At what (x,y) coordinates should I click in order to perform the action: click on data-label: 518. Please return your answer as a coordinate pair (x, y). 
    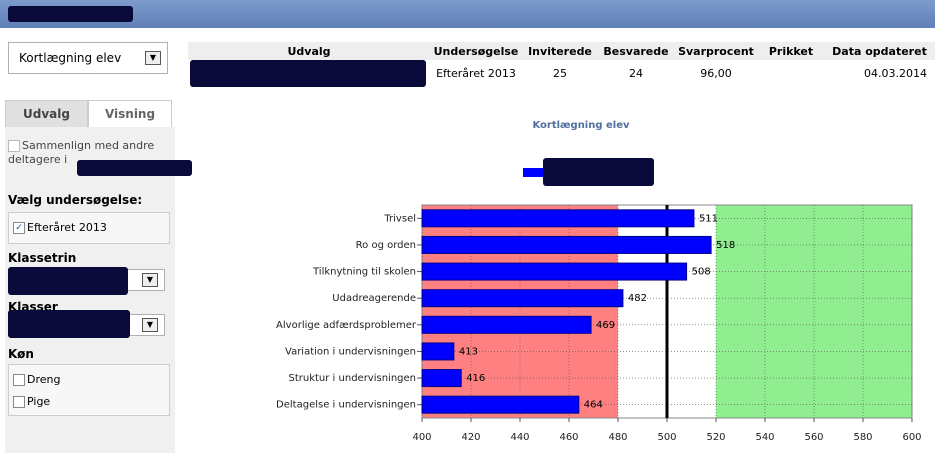
    Looking at the image, I should click on (725, 245).